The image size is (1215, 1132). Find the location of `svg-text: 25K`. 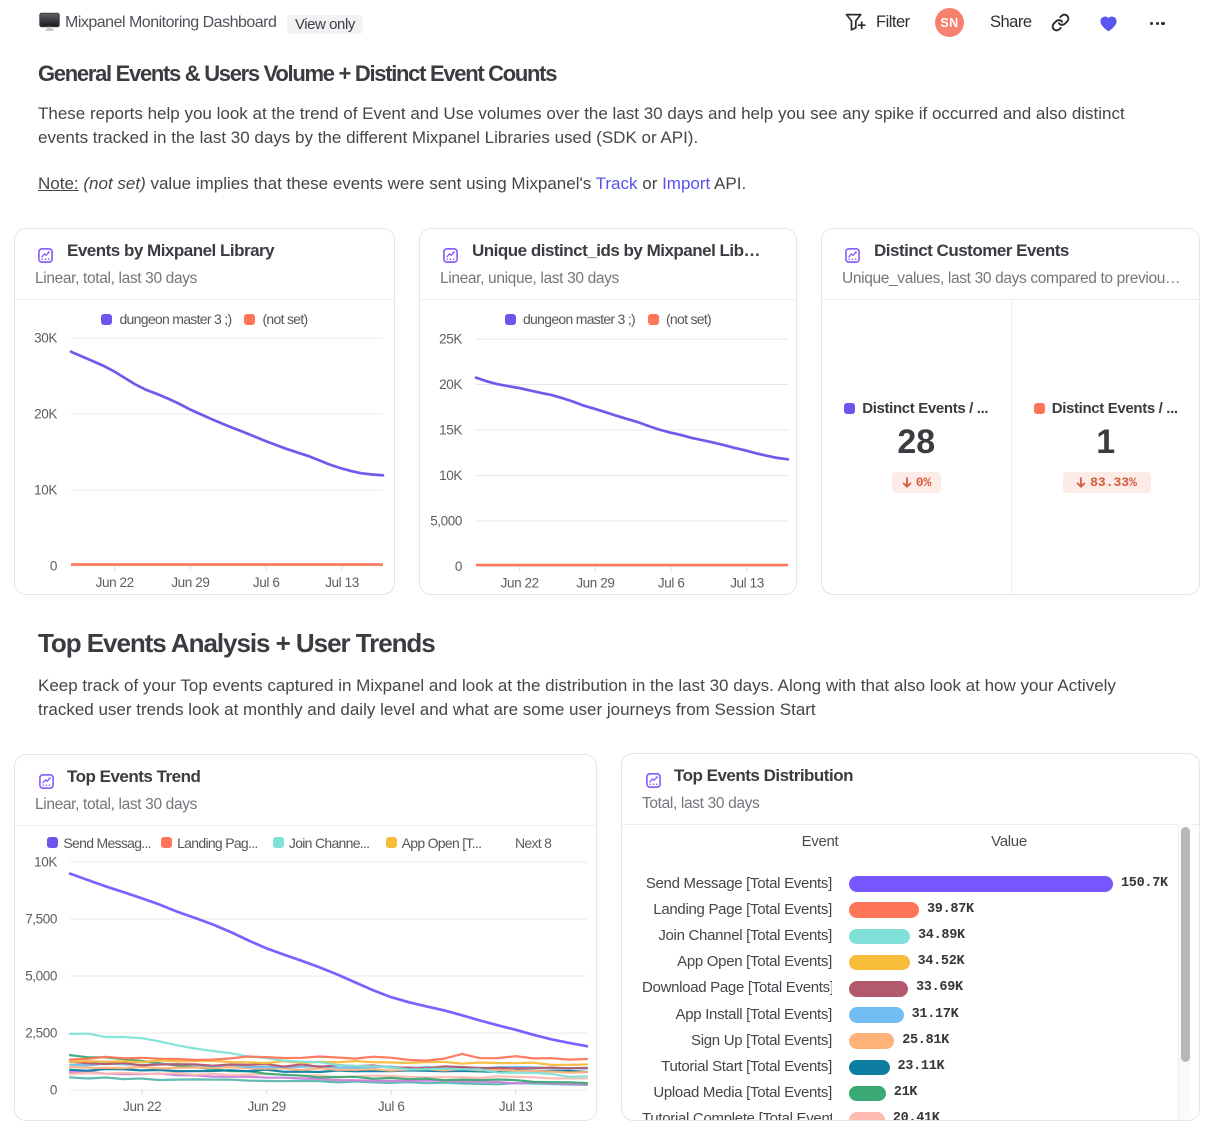

svg-text: 25K is located at coordinates (450, 339).